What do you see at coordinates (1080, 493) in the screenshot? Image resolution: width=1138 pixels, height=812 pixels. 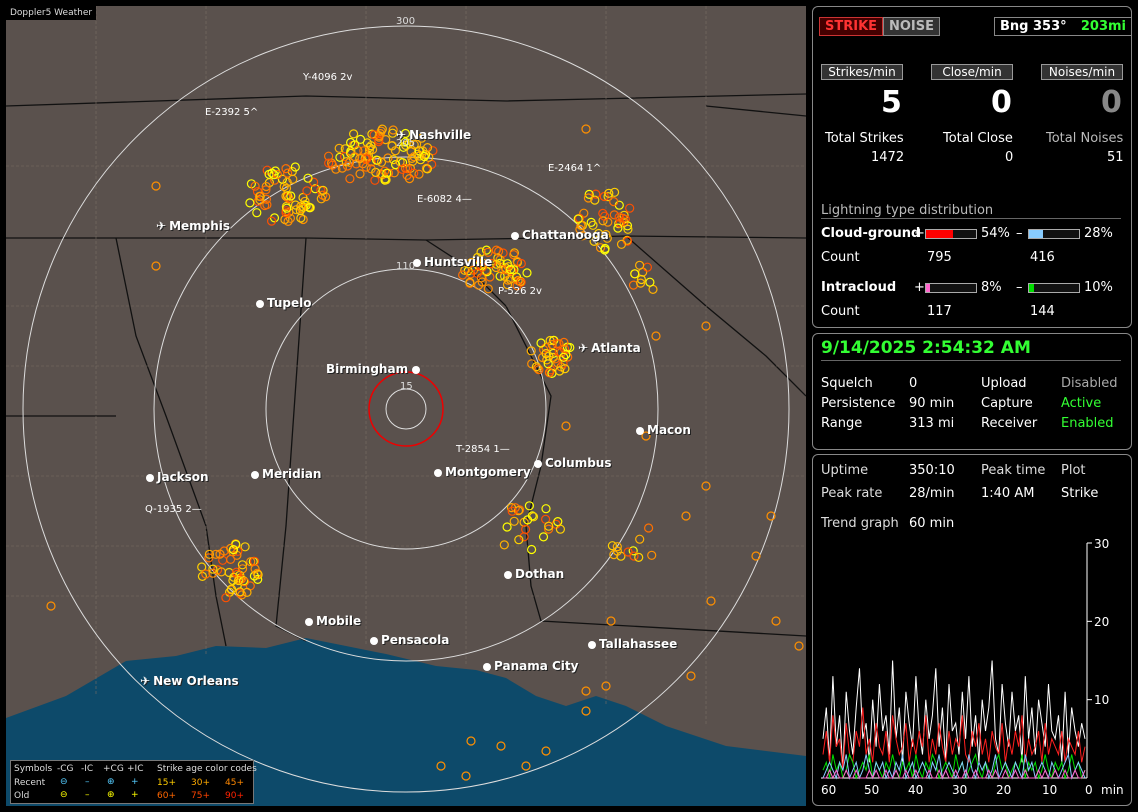 I see `plot-value: Strike` at bounding box center [1080, 493].